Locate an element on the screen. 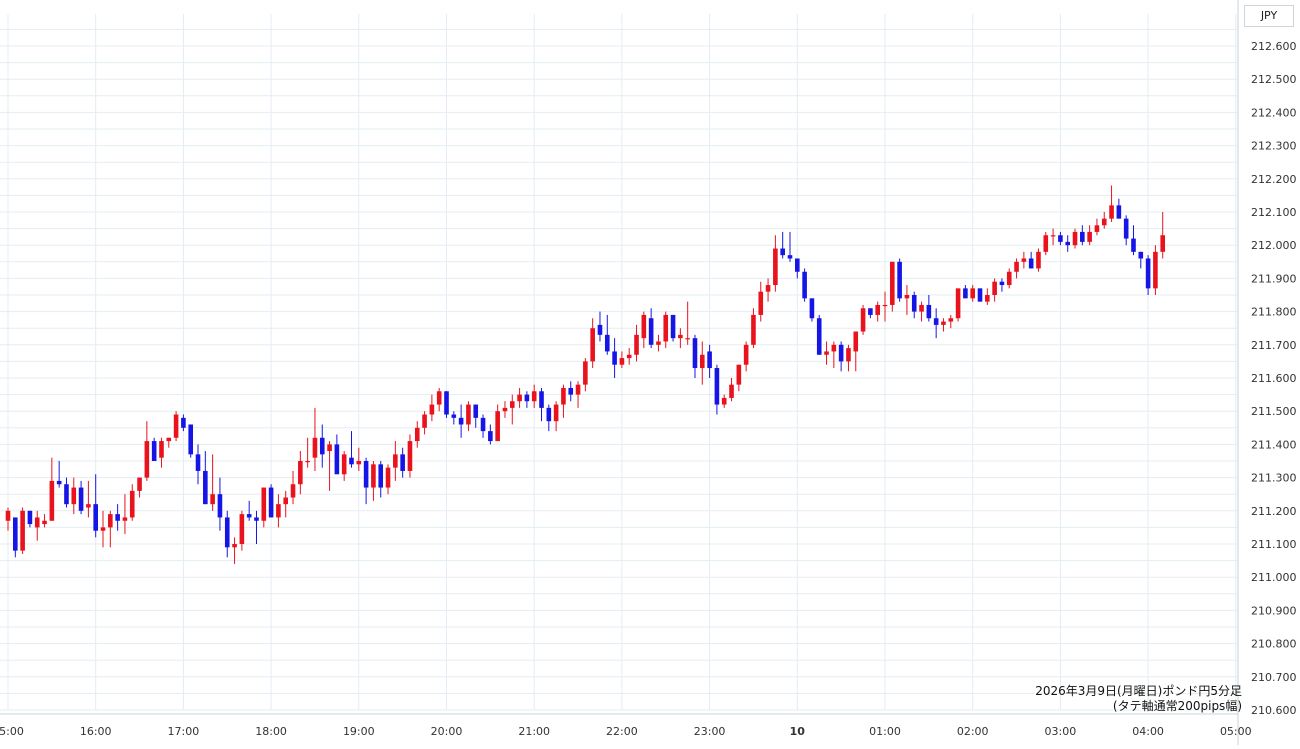 This screenshot has height=749, width=1300. y-tick-label: 212.000 is located at coordinates (1274, 245).